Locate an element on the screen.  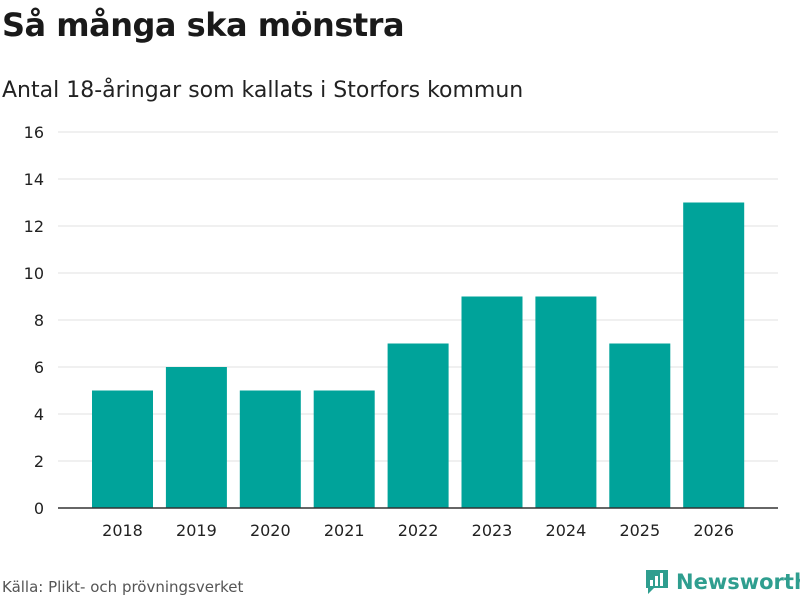
bar-2021 is located at coordinates (344, 449).